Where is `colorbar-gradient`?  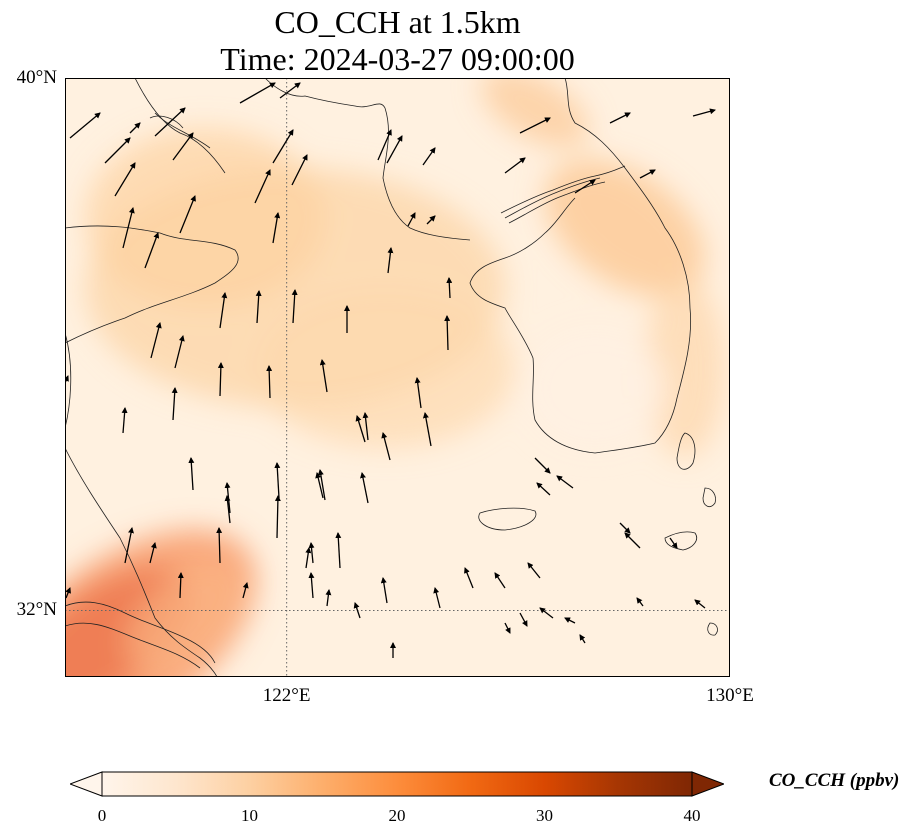 colorbar-gradient is located at coordinates (397, 784).